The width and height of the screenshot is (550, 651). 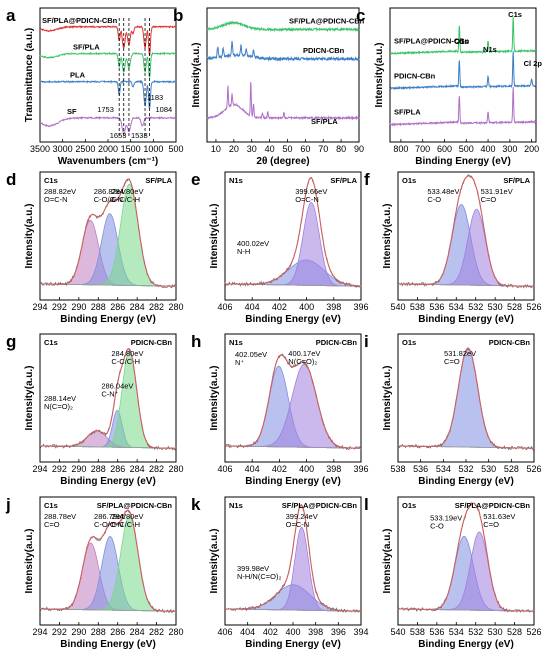 I want to click on peak-assignment-label: C-C/C-H, so click(x=125, y=199).